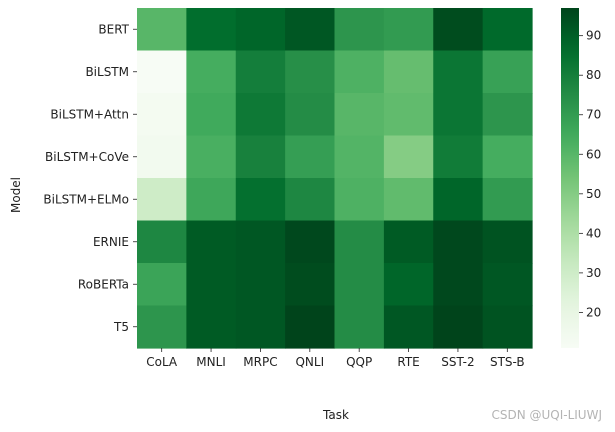 This screenshot has width=615, height=432. I want to click on y-tick-label: T5, so click(121, 327).